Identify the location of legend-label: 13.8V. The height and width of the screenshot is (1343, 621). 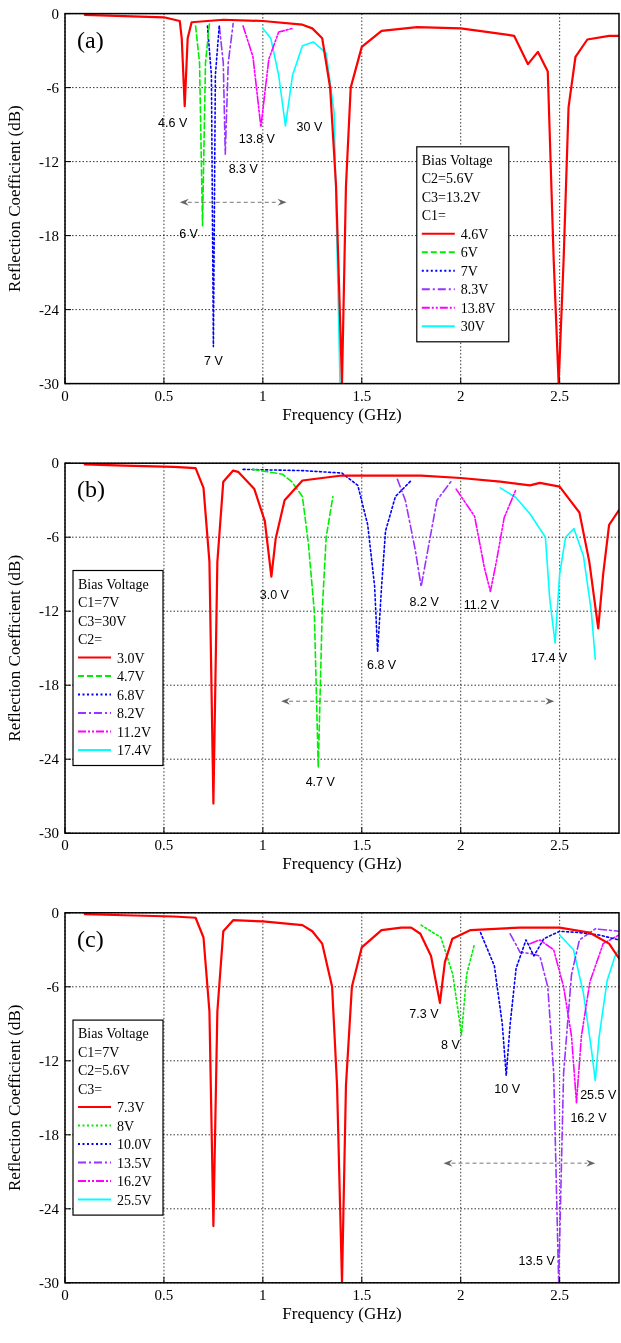
(478, 308).